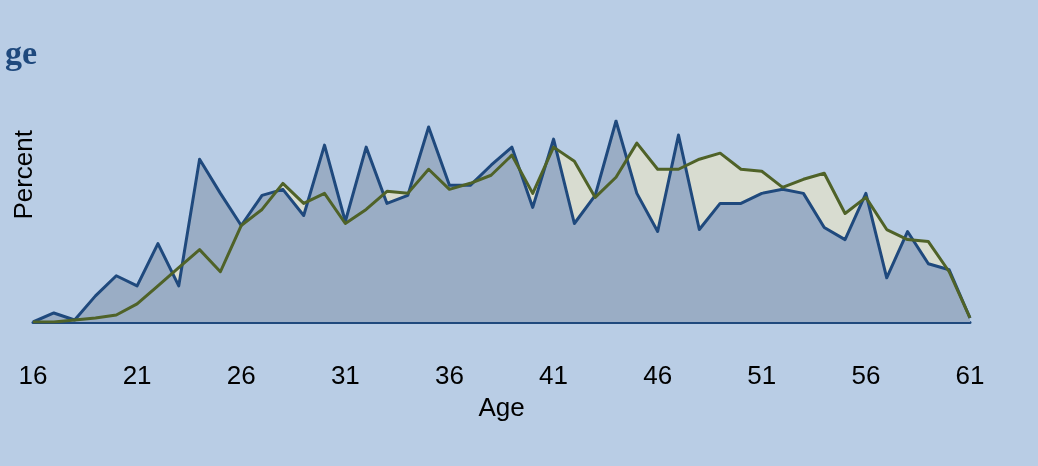 The width and height of the screenshot is (1038, 466). I want to click on x-tick-label: 41, so click(554, 375).